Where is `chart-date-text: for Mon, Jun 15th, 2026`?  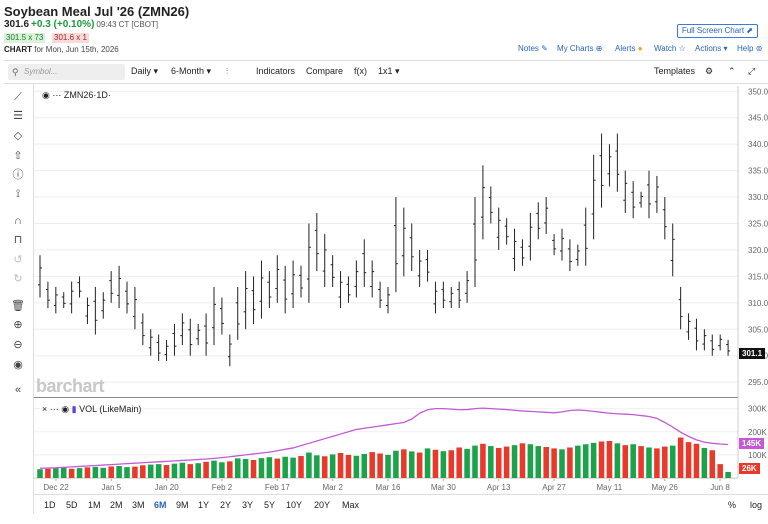 chart-date-text: for Mon, Jun 15th, 2026 is located at coordinates (76, 49).